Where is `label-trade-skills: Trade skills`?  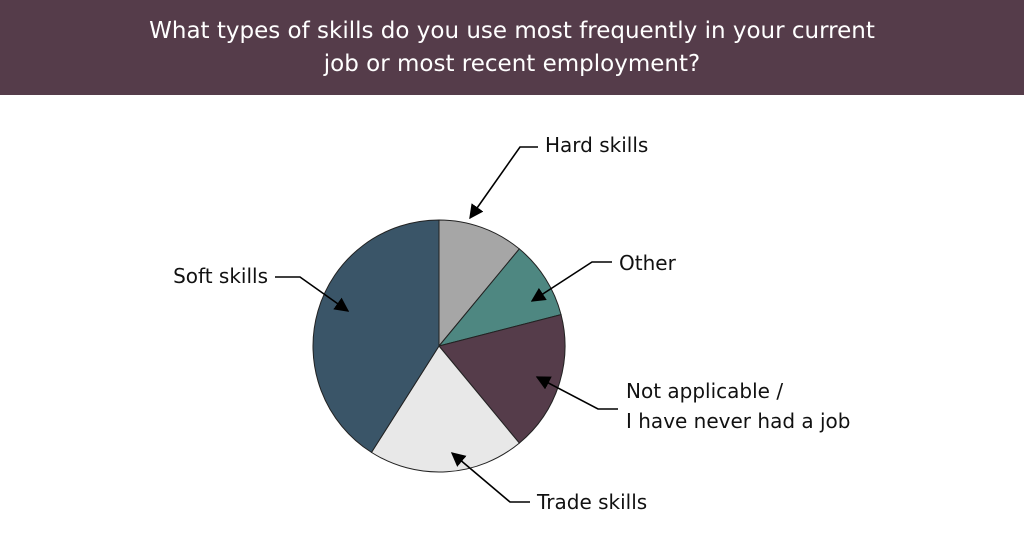 label-trade-skills: Trade skills is located at coordinates (591, 502).